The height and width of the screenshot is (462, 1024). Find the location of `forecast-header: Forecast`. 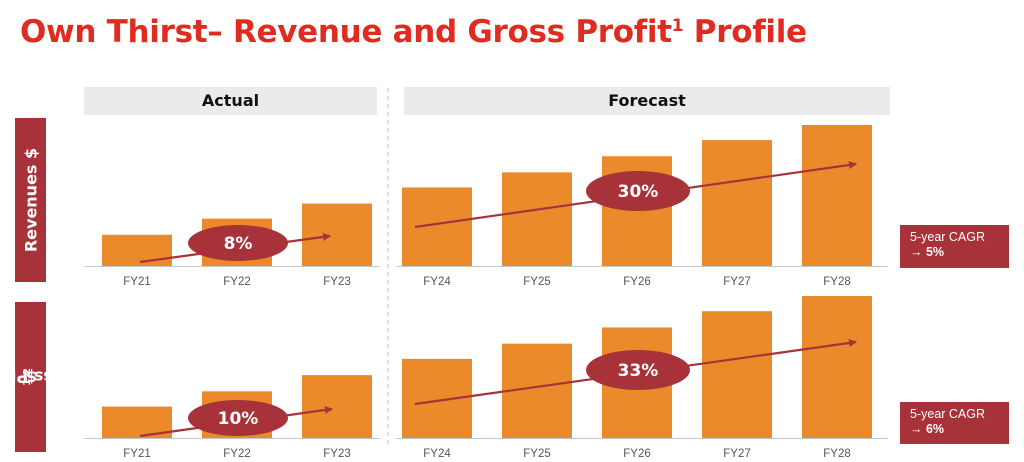

forecast-header: Forecast is located at coordinates (647, 101).